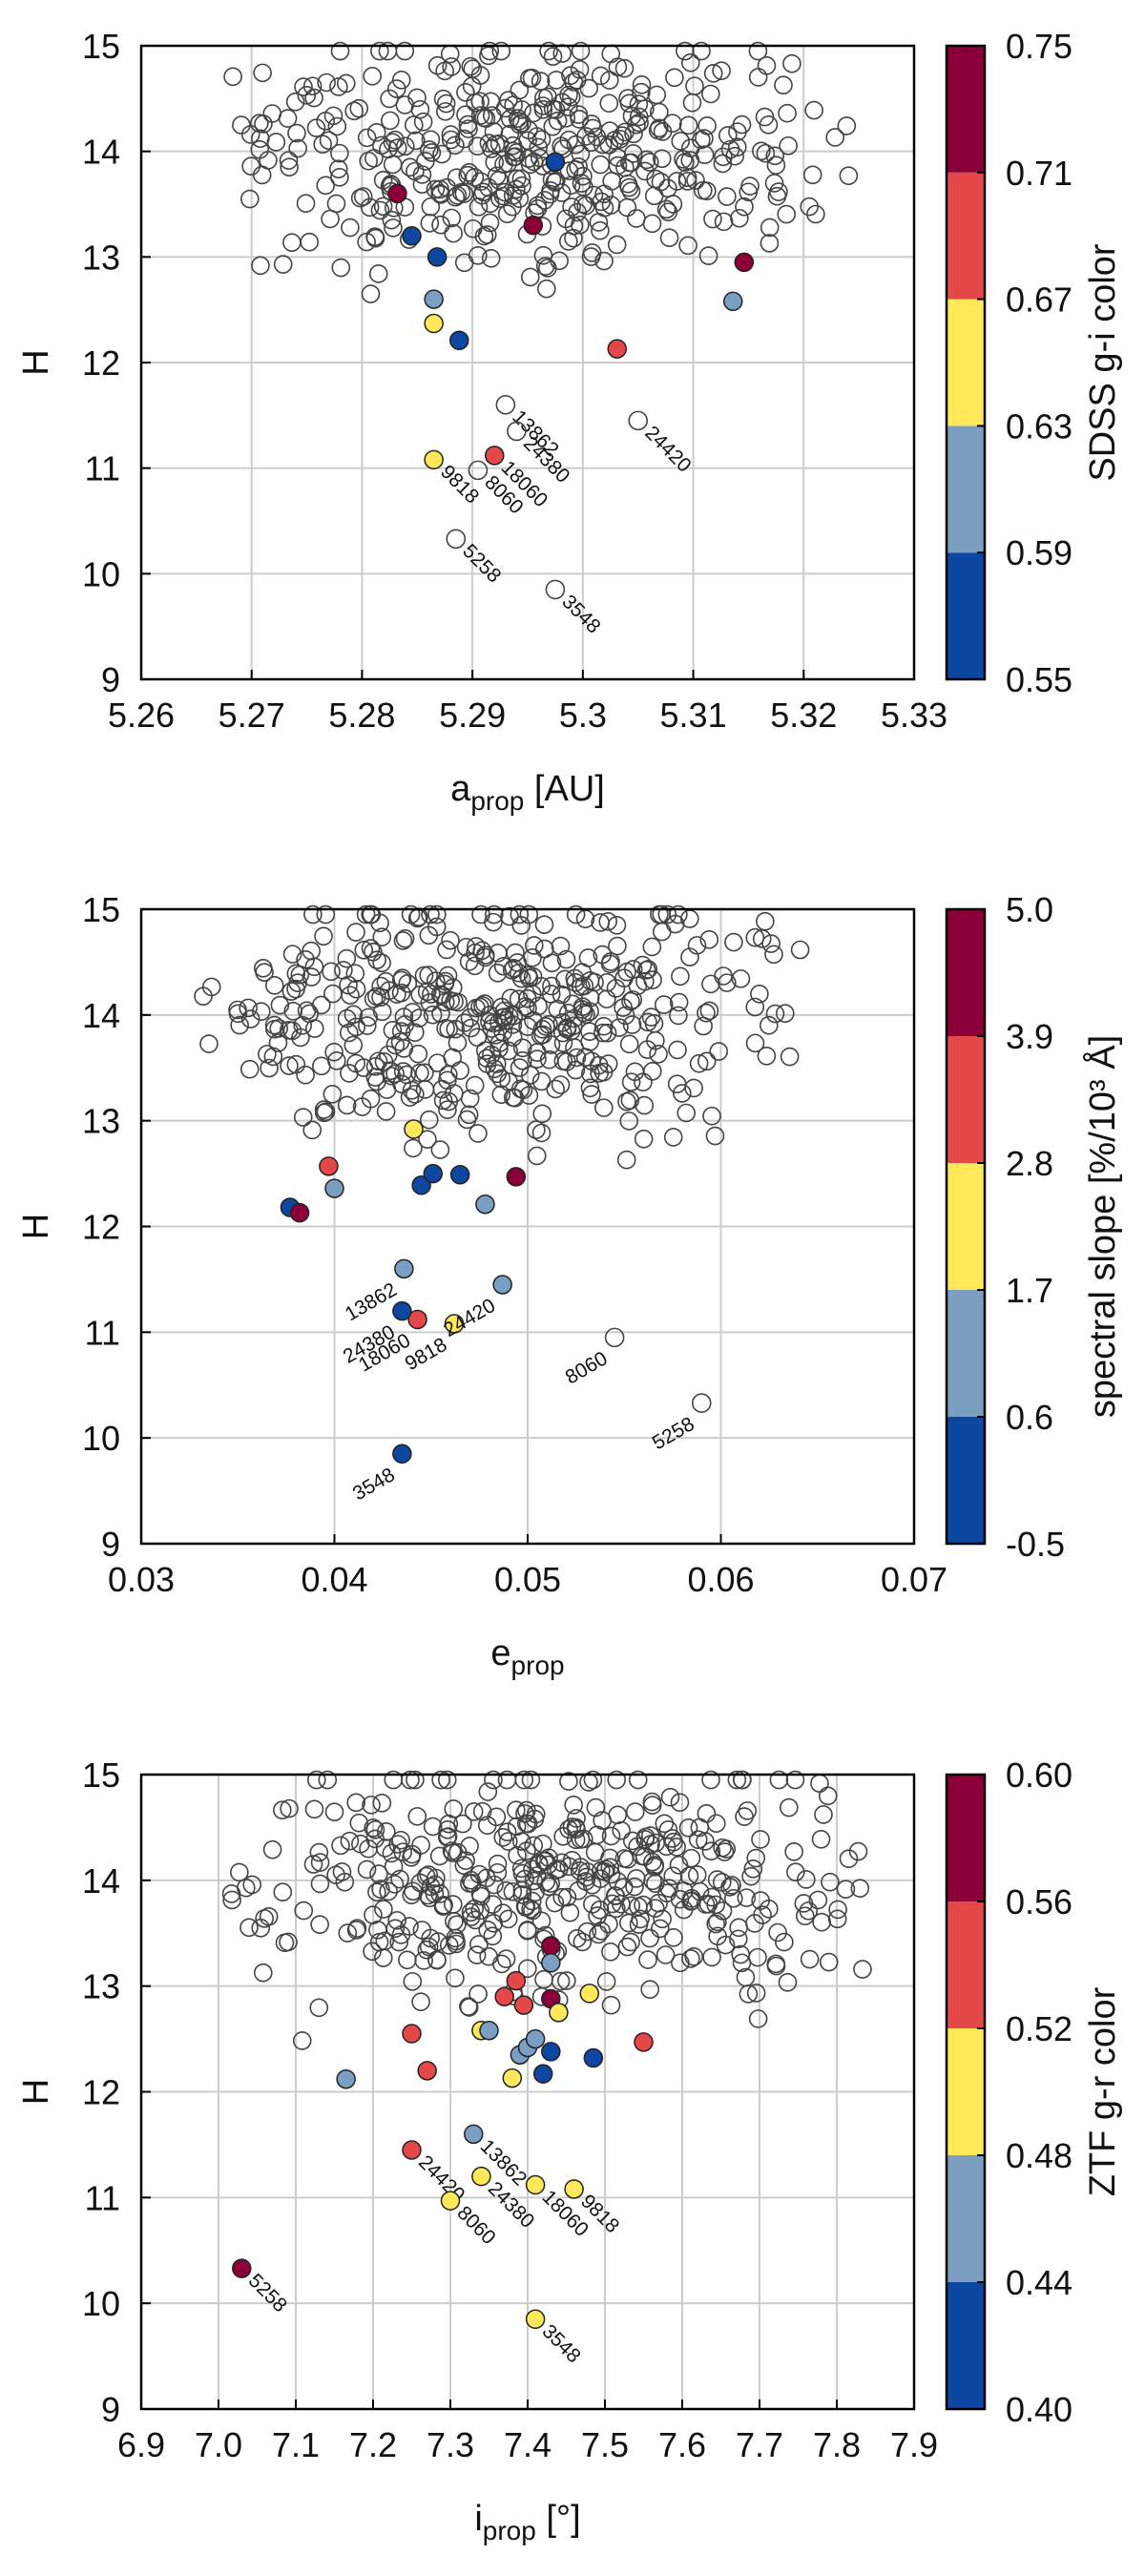  I want to click on colorbar-tick-label: 1.7, so click(1029, 1290).